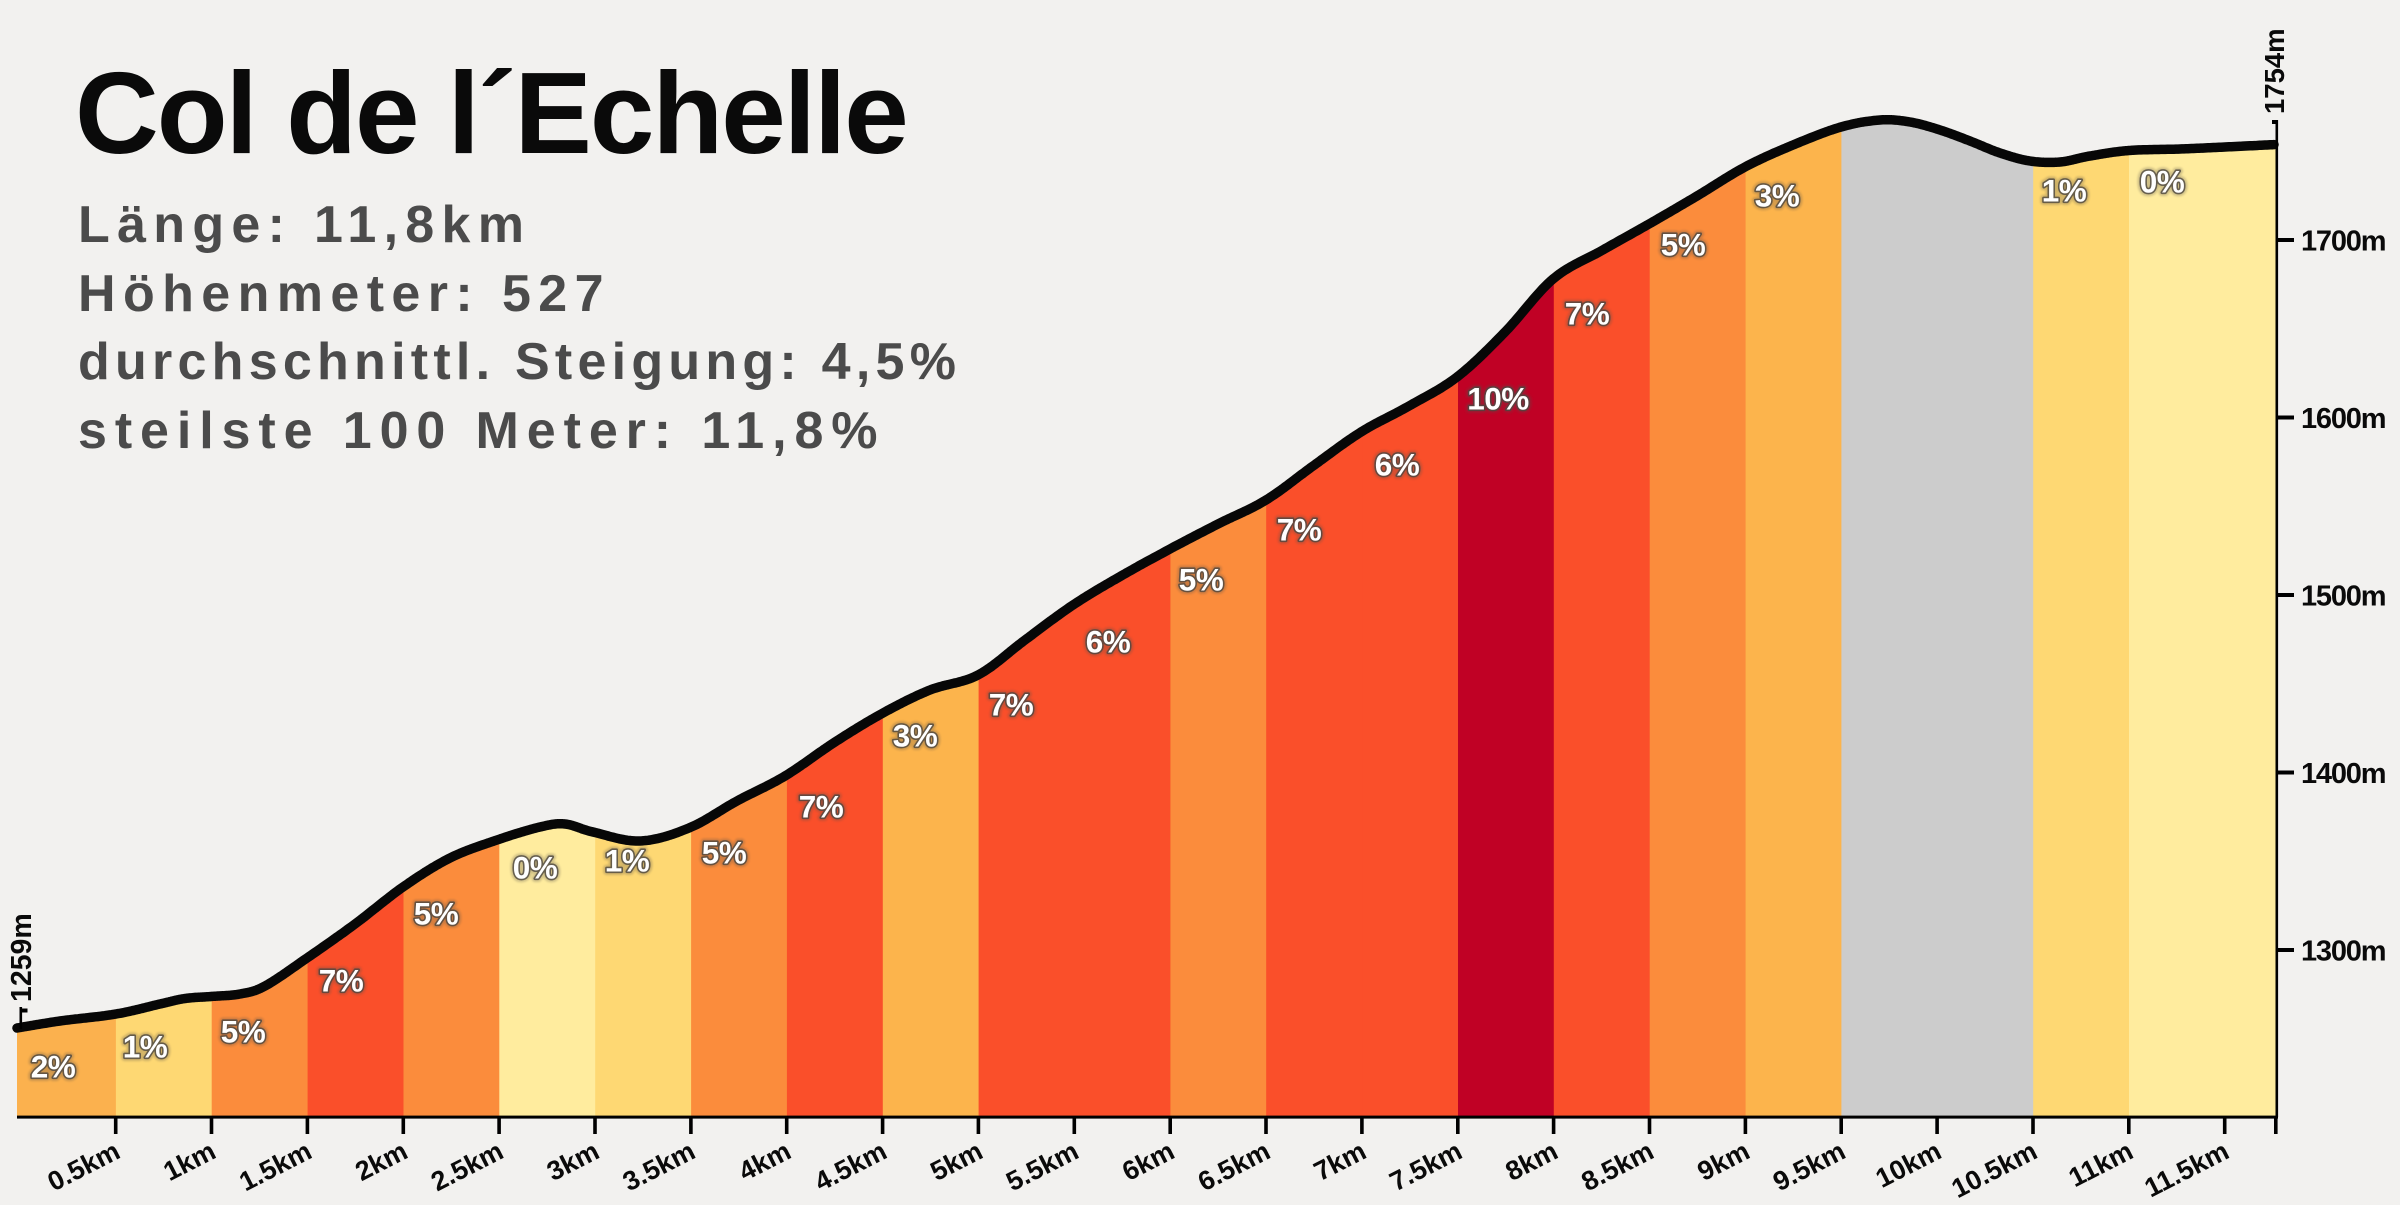 The width and height of the screenshot is (2400, 1205). What do you see at coordinates (2274, 71) in the screenshot?
I see `svg-text: 1754m` at bounding box center [2274, 71].